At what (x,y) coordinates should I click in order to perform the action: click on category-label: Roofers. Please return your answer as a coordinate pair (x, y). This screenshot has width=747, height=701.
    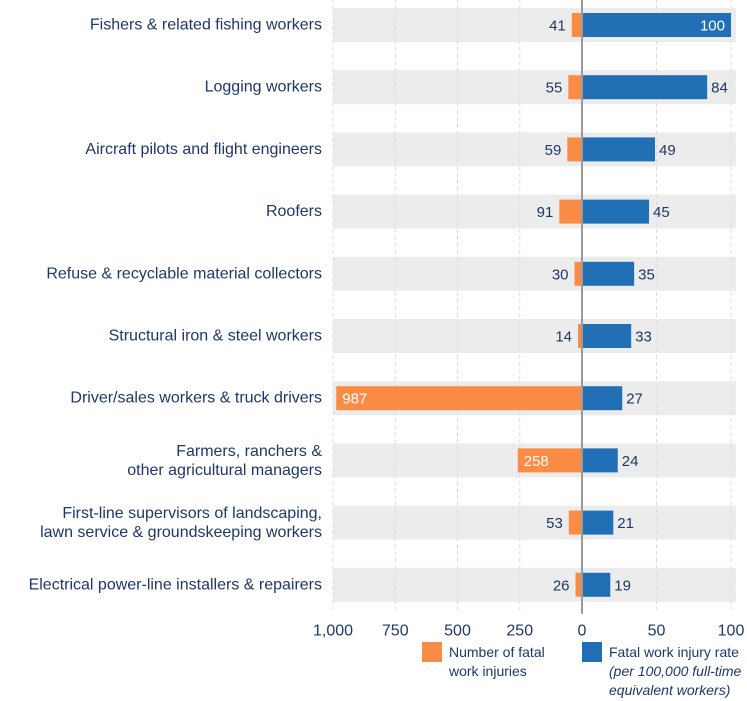
    Looking at the image, I should click on (294, 211).